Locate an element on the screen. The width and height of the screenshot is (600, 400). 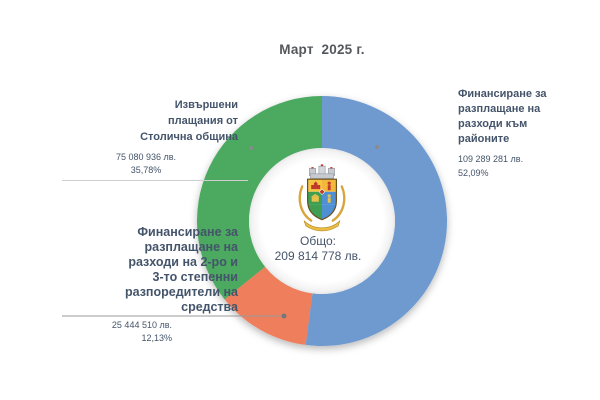
callout-left-top: Извършени плащания от Столична община is located at coordinates (134, 121).